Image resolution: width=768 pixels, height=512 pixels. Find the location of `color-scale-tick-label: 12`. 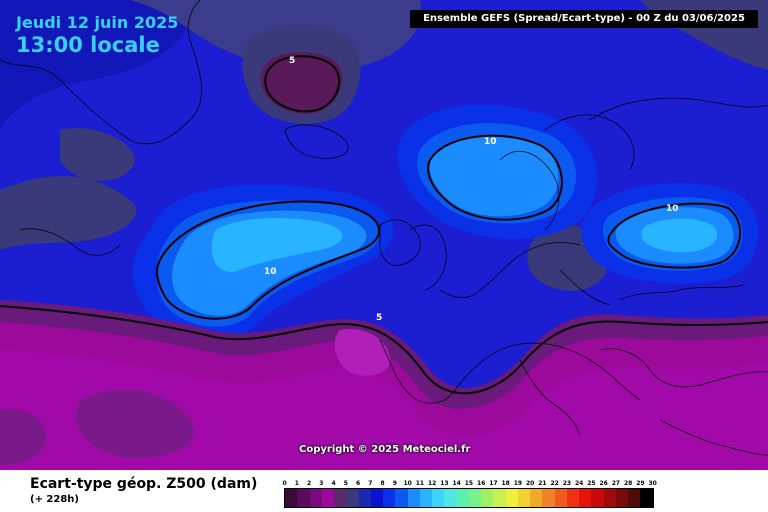

color-scale-tick-label: 12 is located at coordinates (432, 483).